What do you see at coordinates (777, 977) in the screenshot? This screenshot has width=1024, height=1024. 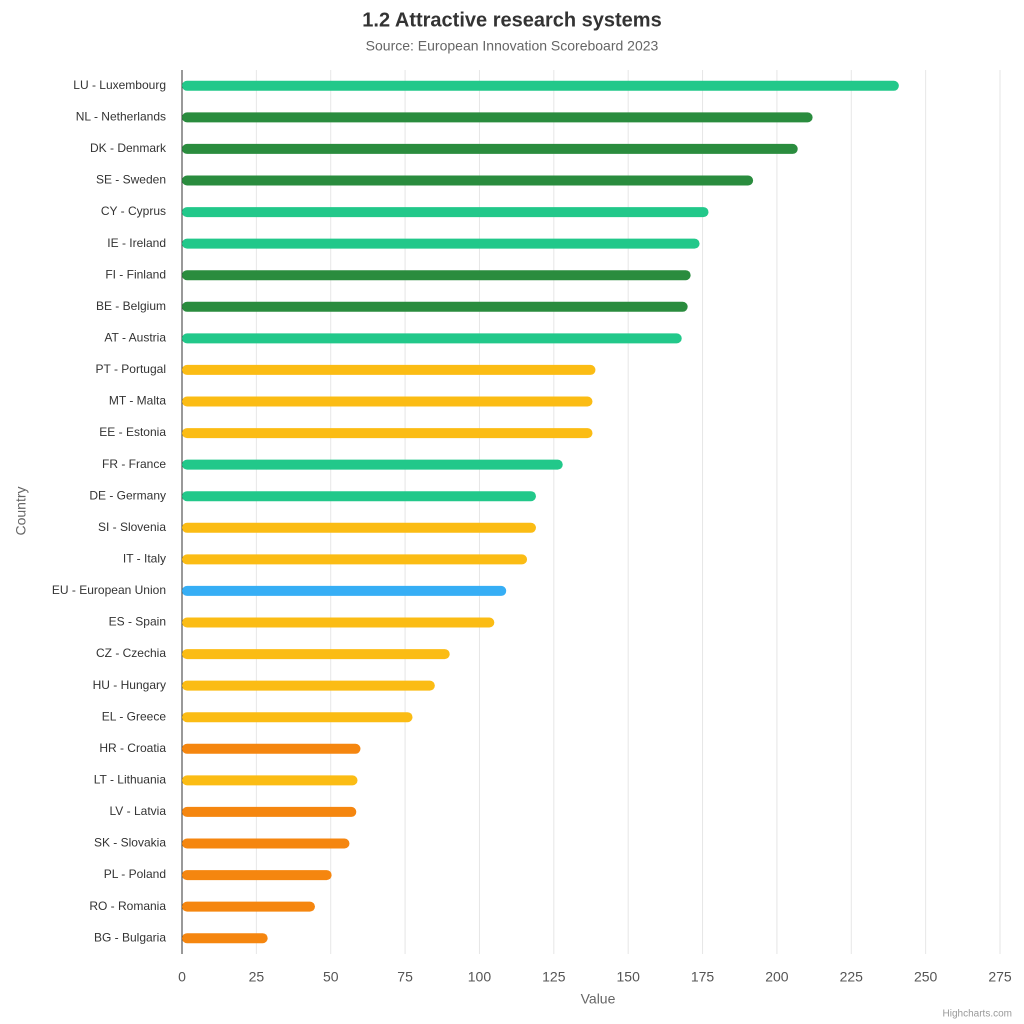 I see `x-tick-label: 200` at bounding box center [777, 977].